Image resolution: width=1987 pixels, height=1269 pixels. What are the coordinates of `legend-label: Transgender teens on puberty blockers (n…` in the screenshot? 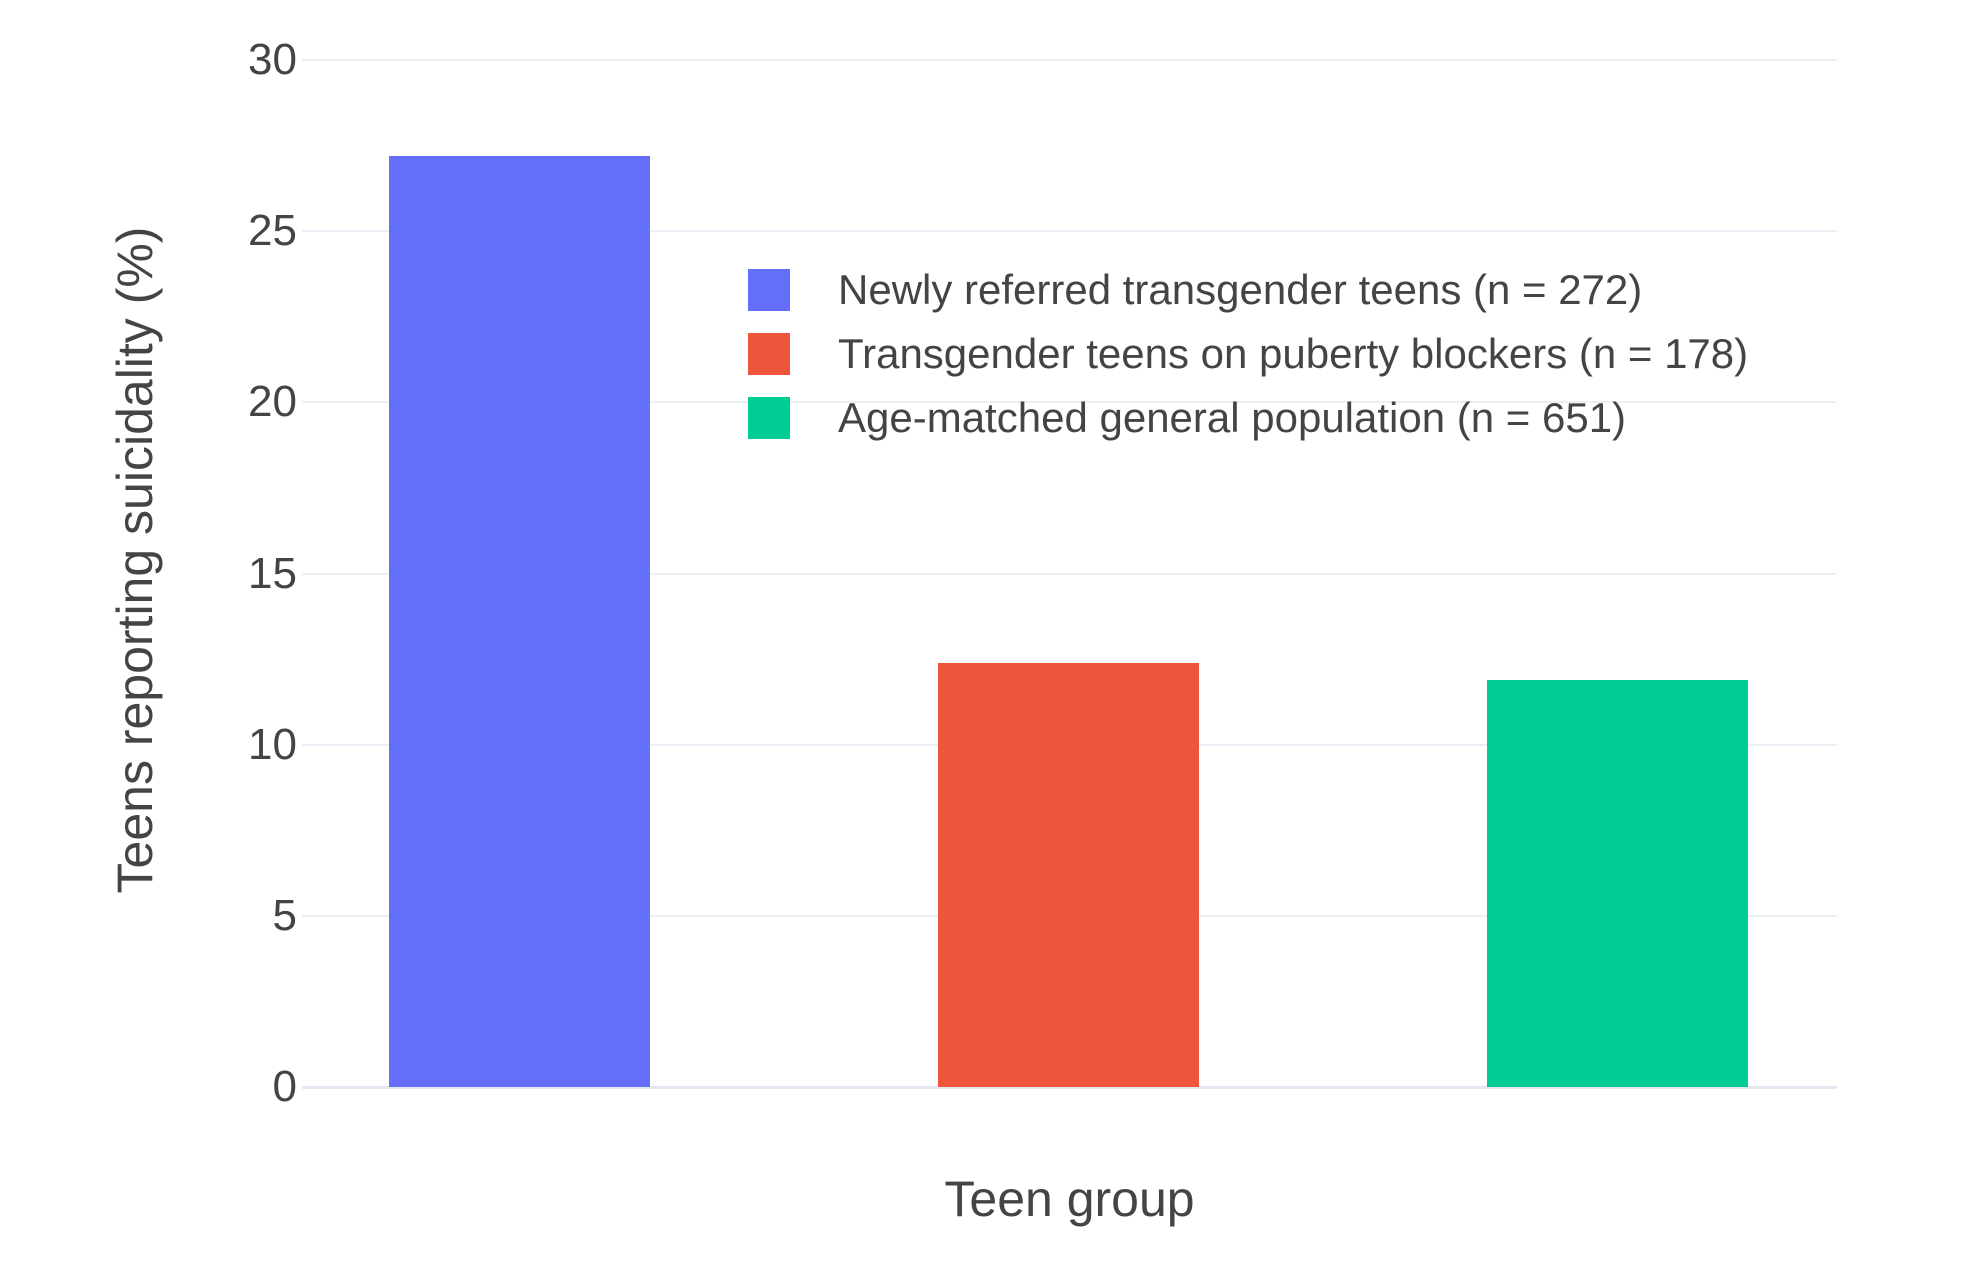 It's located at (1293, 353).